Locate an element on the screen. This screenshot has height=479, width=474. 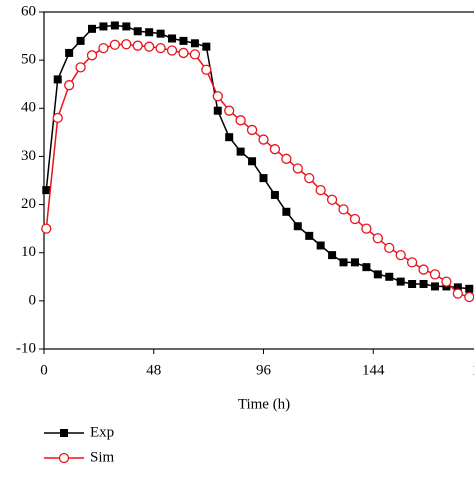
legend-label: Sim is located at coordinates (102, 457).